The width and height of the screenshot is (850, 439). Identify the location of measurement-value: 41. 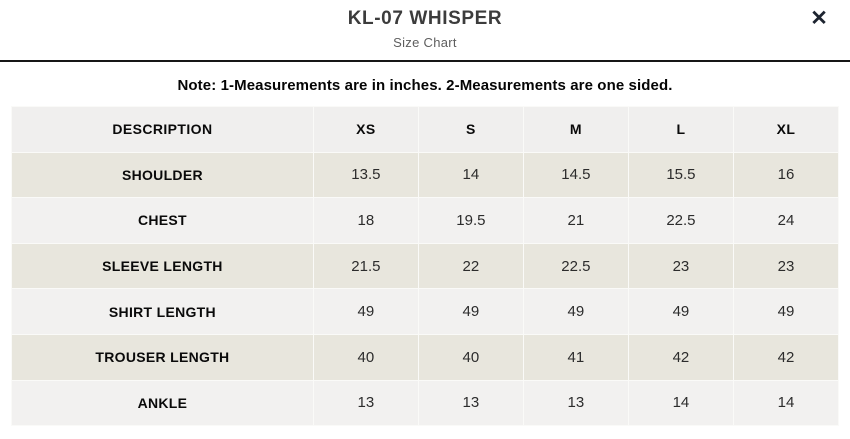
(575, 357).